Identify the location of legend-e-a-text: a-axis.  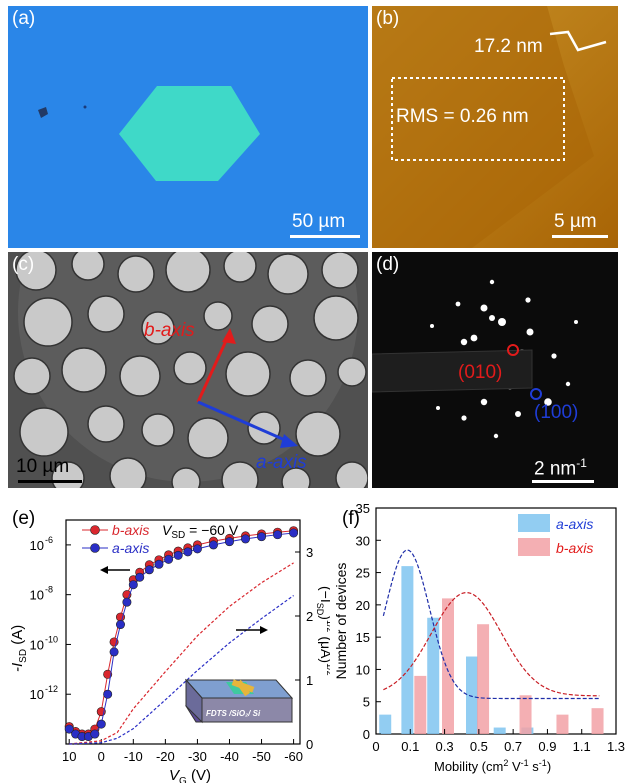
(130, 548).